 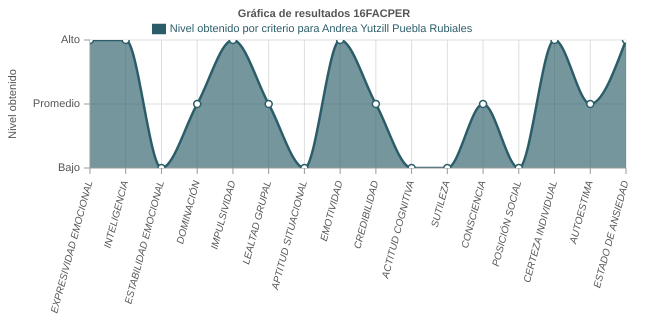 What do you see at coordinates (12, 104) in the screenshot?
I see `y-axis-title: Nivel obtenido` at bounding box center [12, 104].